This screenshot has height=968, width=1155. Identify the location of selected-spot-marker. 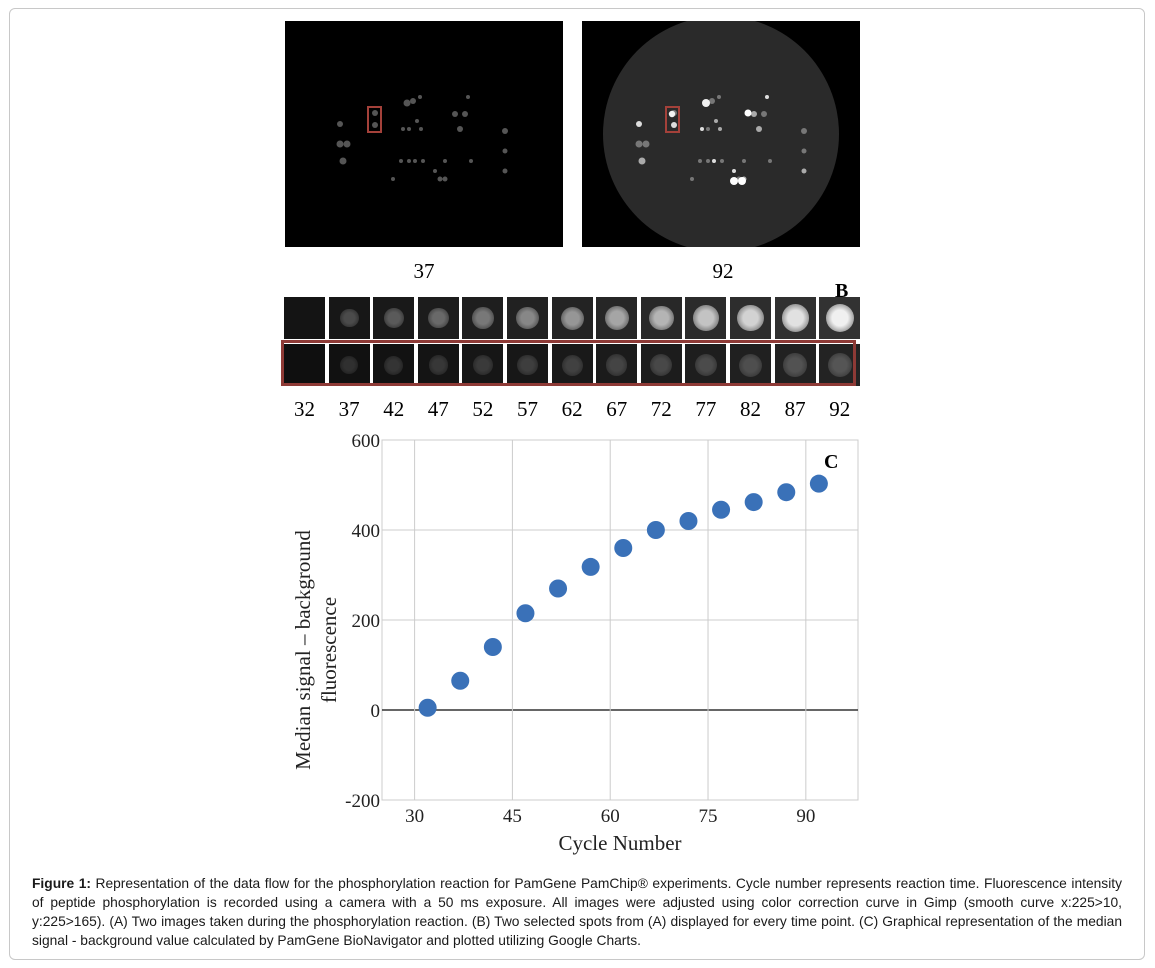
(374, 119).